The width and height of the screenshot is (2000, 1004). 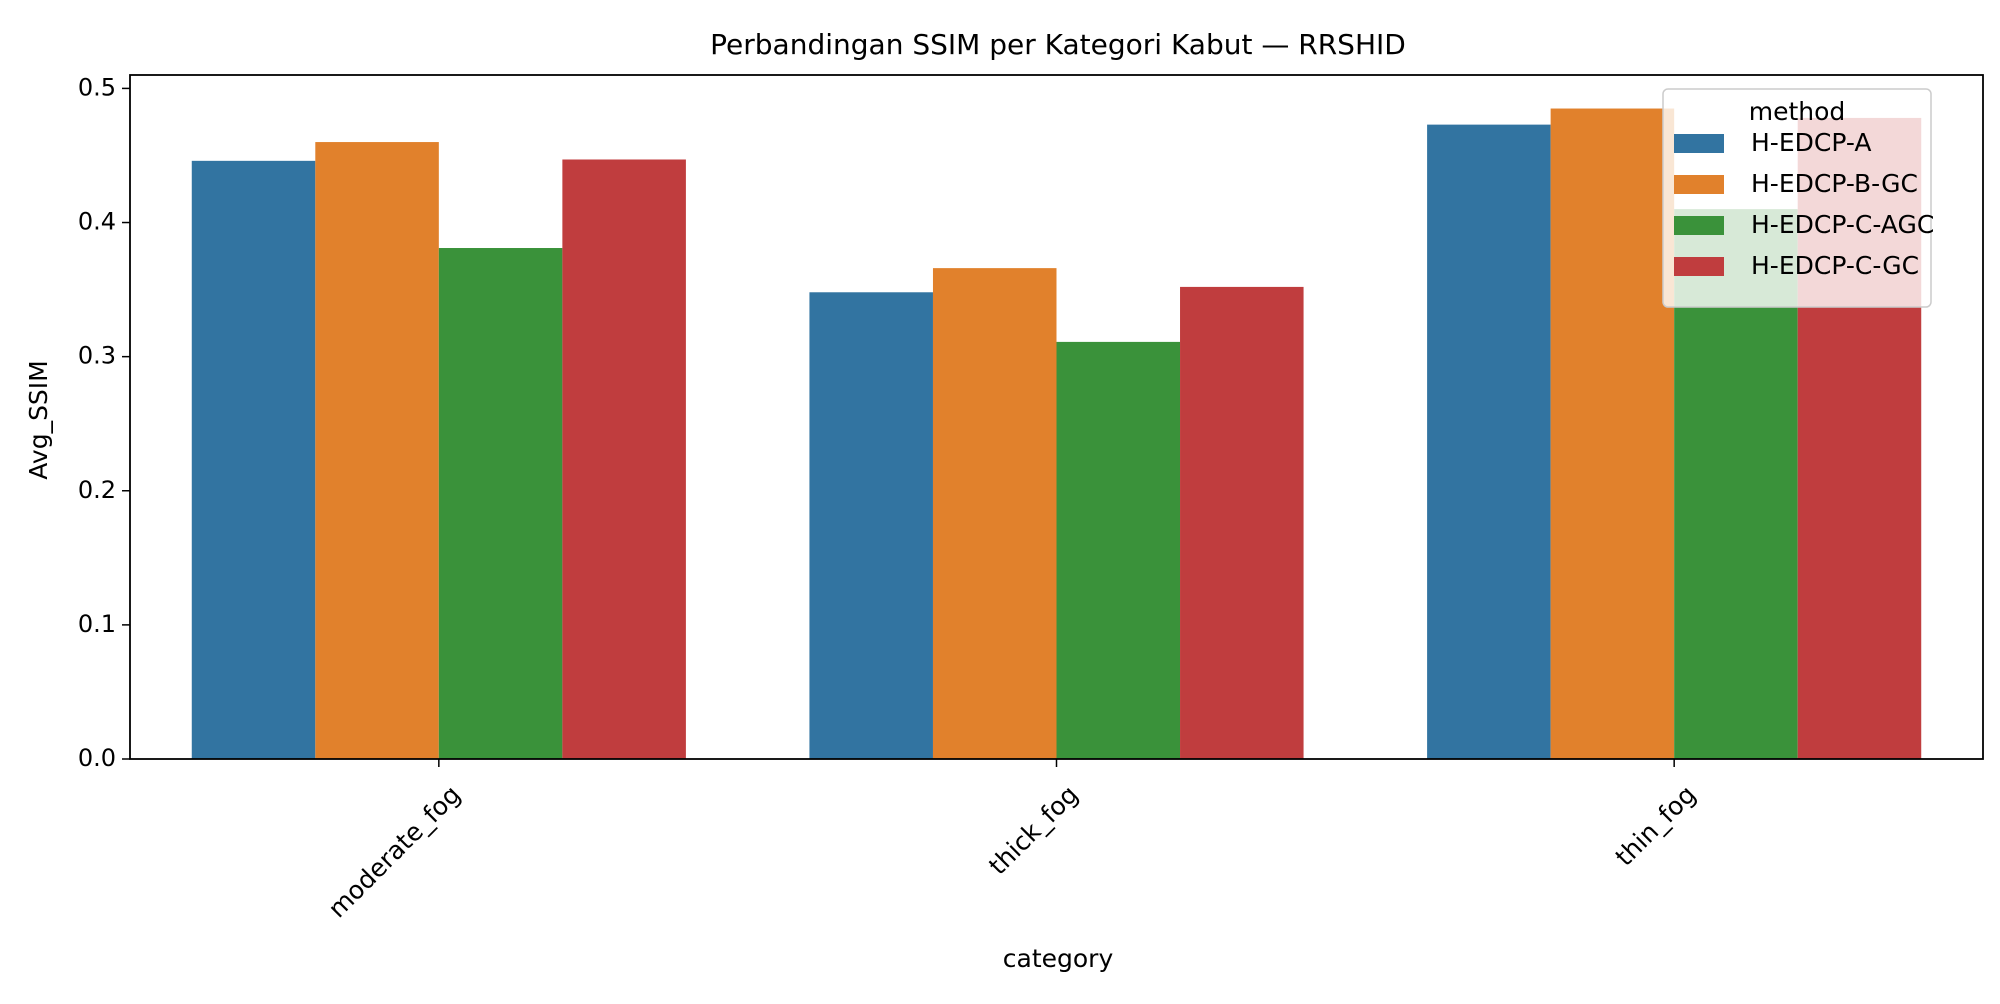 I want to click on bar-h-edcp-c-agc-thick-fog, so click(x=1118, y=550).